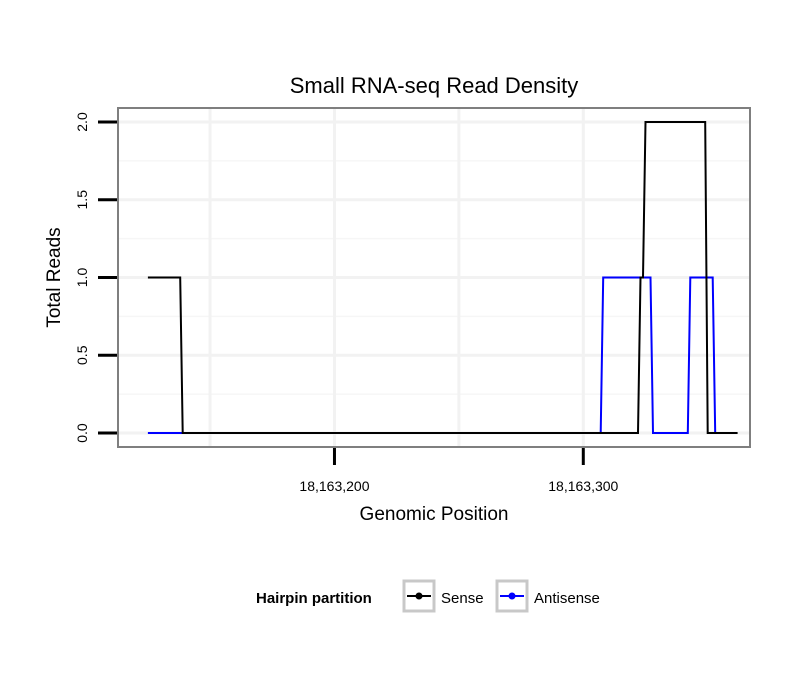 The width and height of the screenshot is (810, 690). I want to click on y-tick-label: 1.5, so click(82, 200).